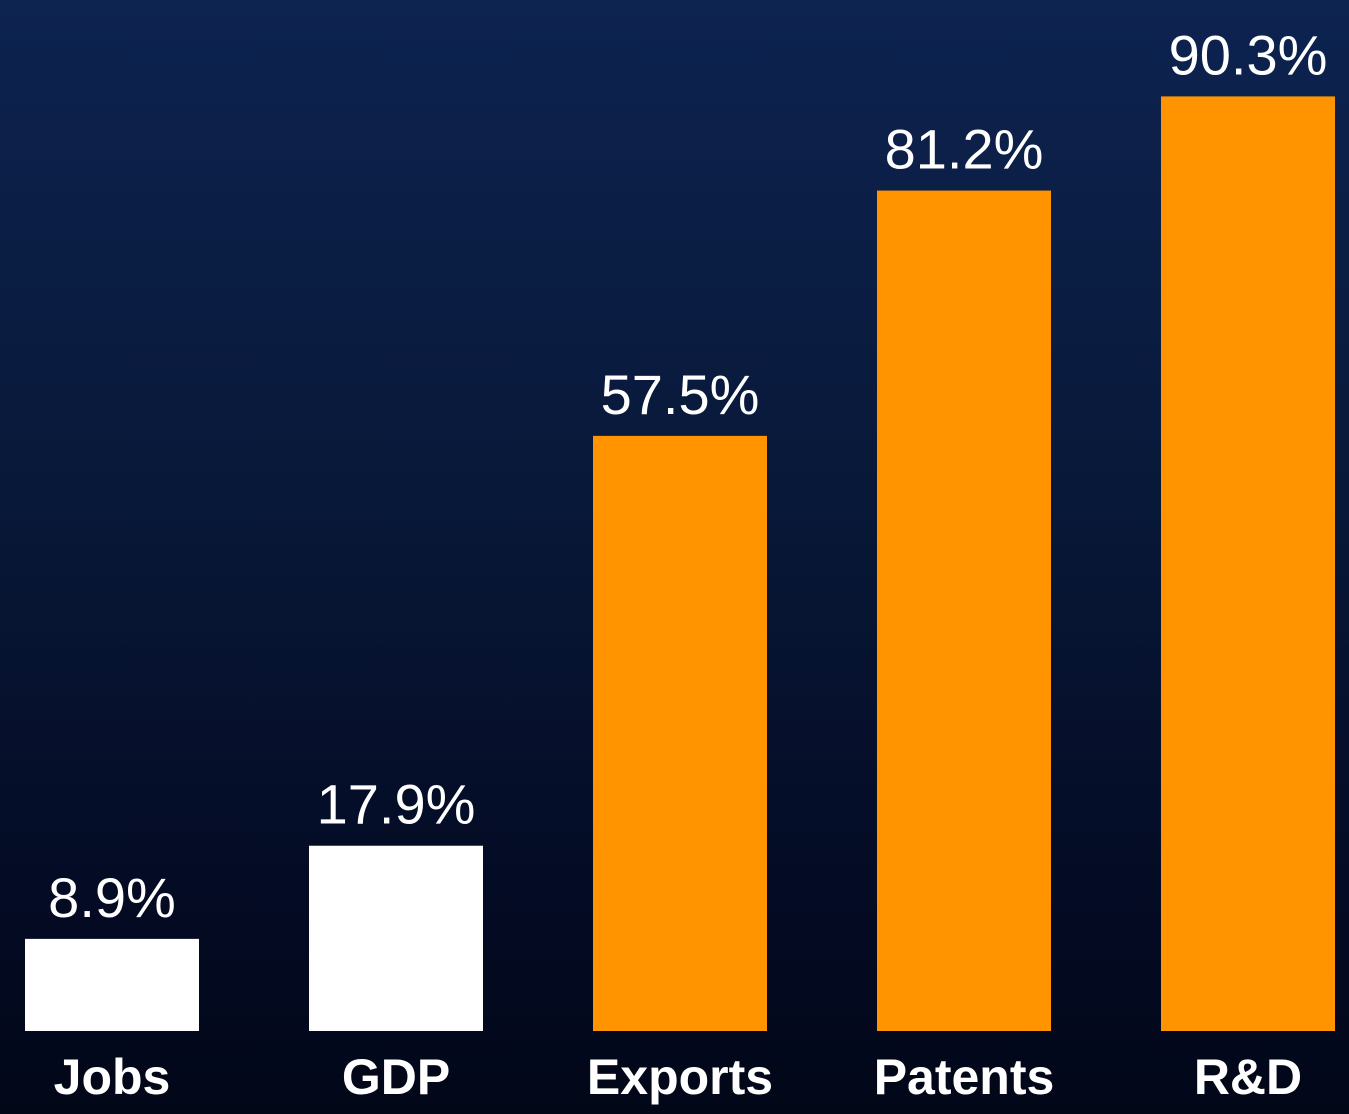 This screenshot has width=1349, height=1114. Describe the element at coordinates (112, 897) in the screenshot. I see `value-label-jobs: 8.9%` at that location.